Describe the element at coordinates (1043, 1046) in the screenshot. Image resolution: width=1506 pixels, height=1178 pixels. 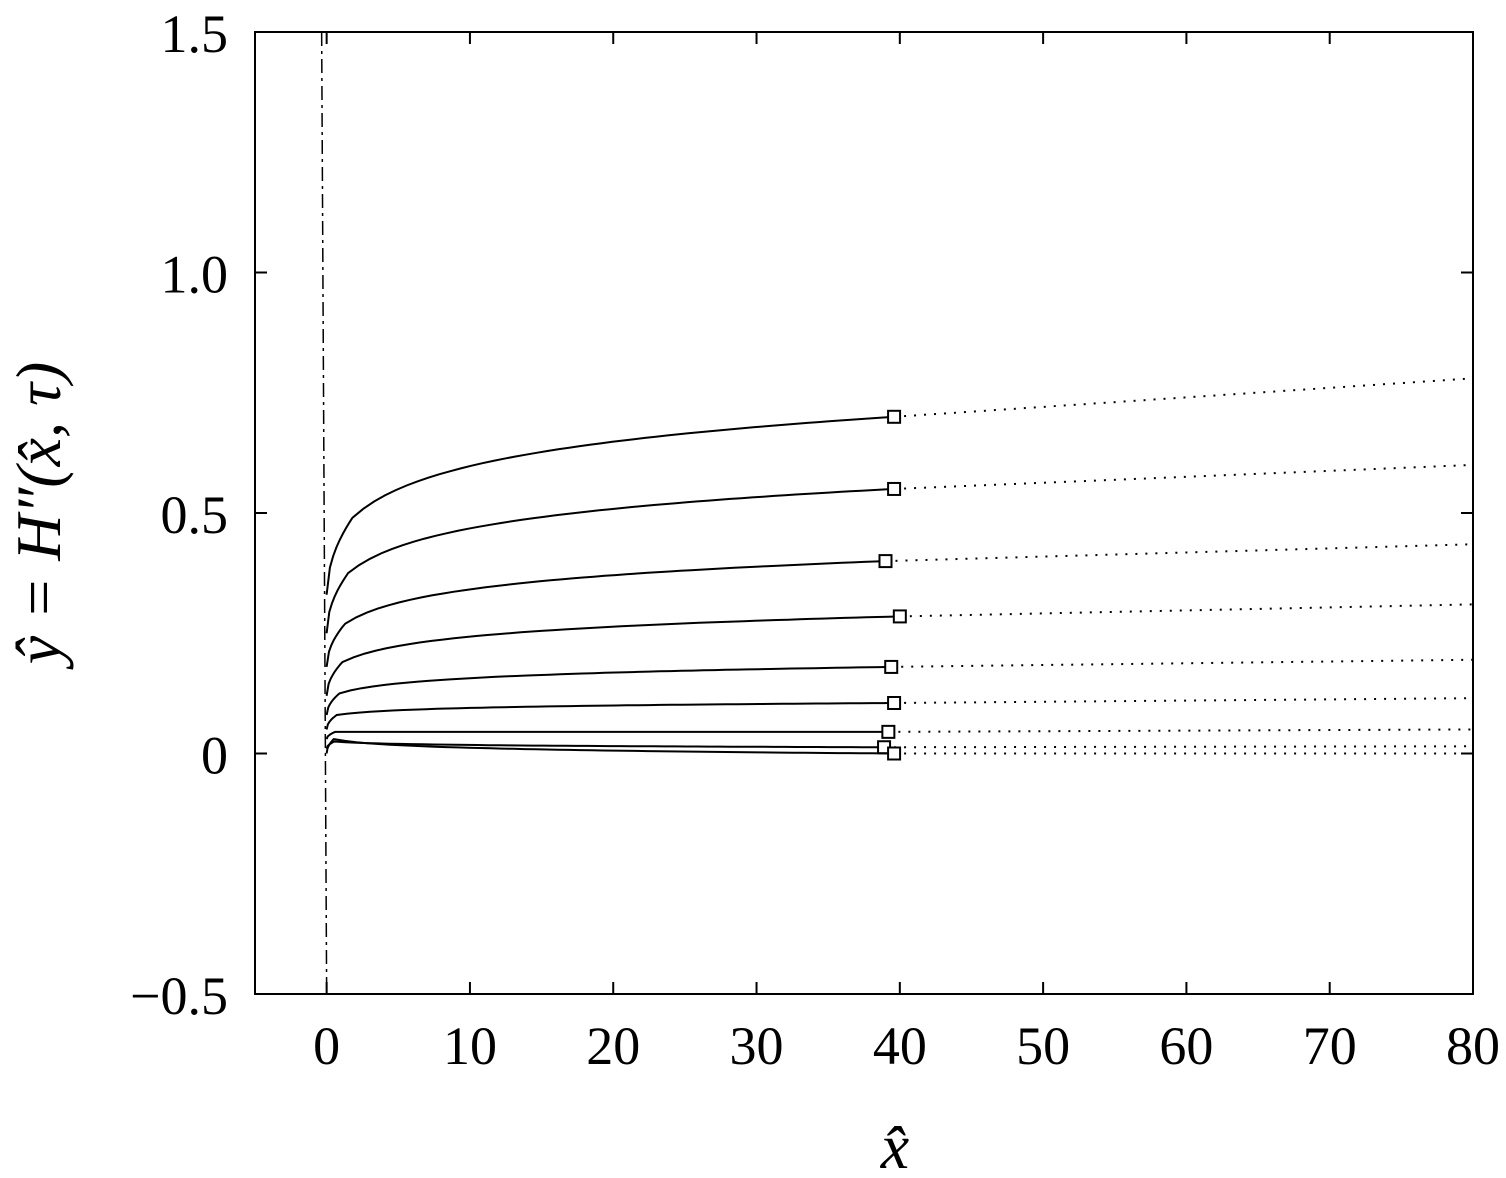
I see `x-tick-label: 50` at that location.